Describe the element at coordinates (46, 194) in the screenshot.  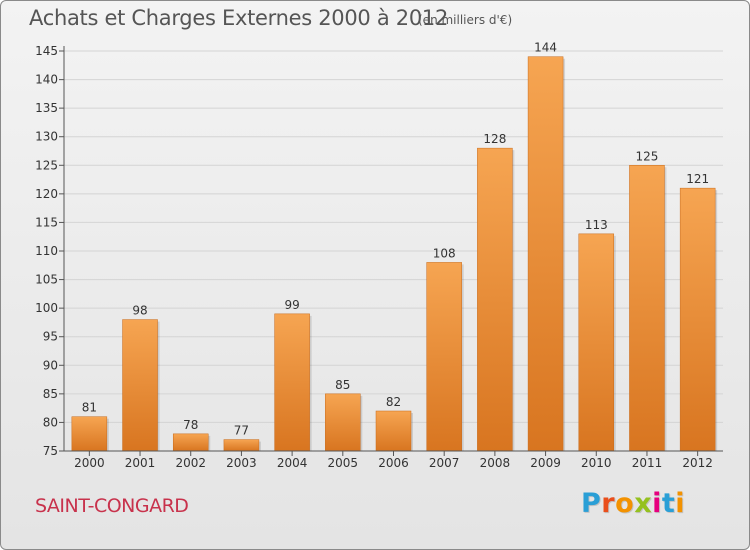
I see `y-tick-label: 120` at that location.